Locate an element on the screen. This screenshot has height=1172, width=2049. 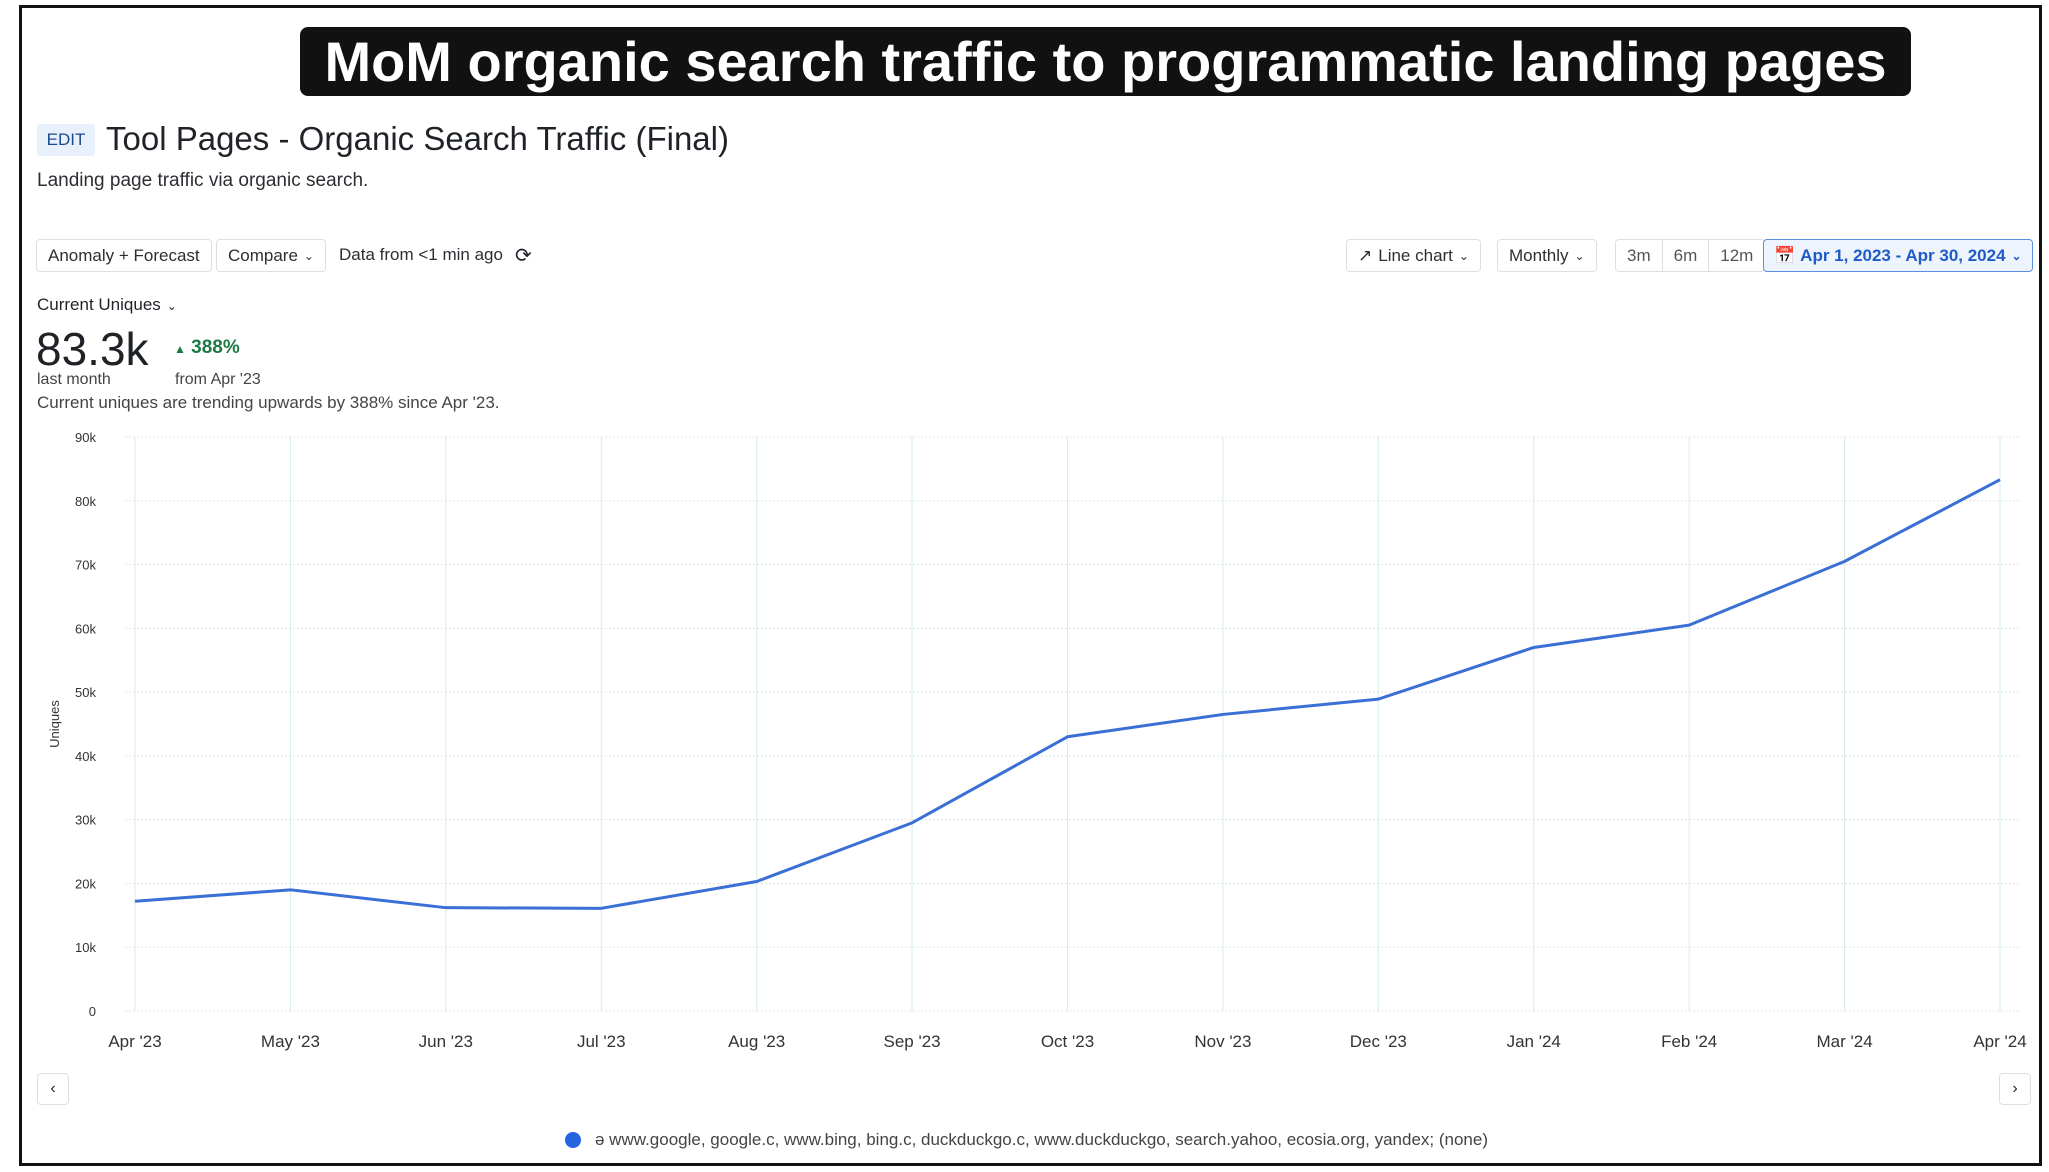
delta-value: 388% is located at coordinates (215, 347).